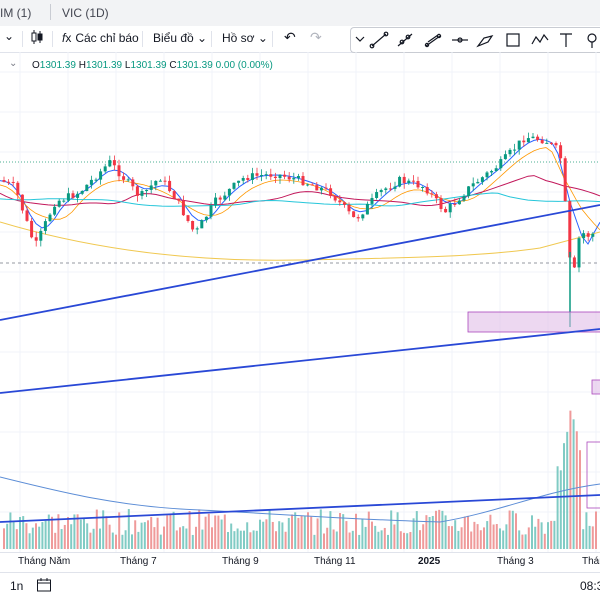 This screenshot has width=600, height=601. Describe the element at coordinates (590, 586) in the screenshot. I see `clock-time: 08:3` at that location.